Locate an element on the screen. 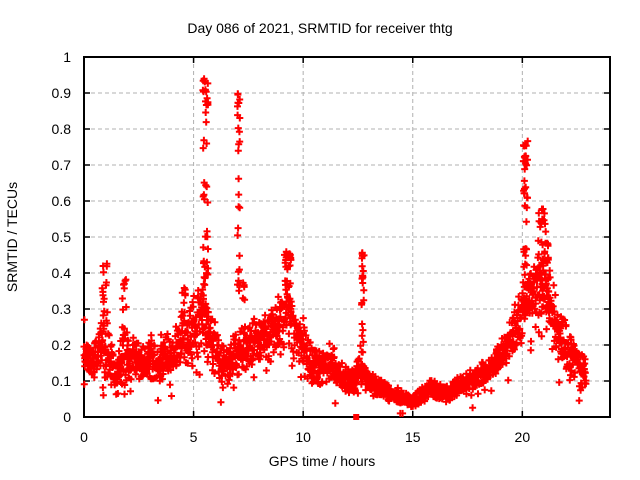 The image size is (640, 480). x-tick-label: 20 is located at coordinates (523, 437).